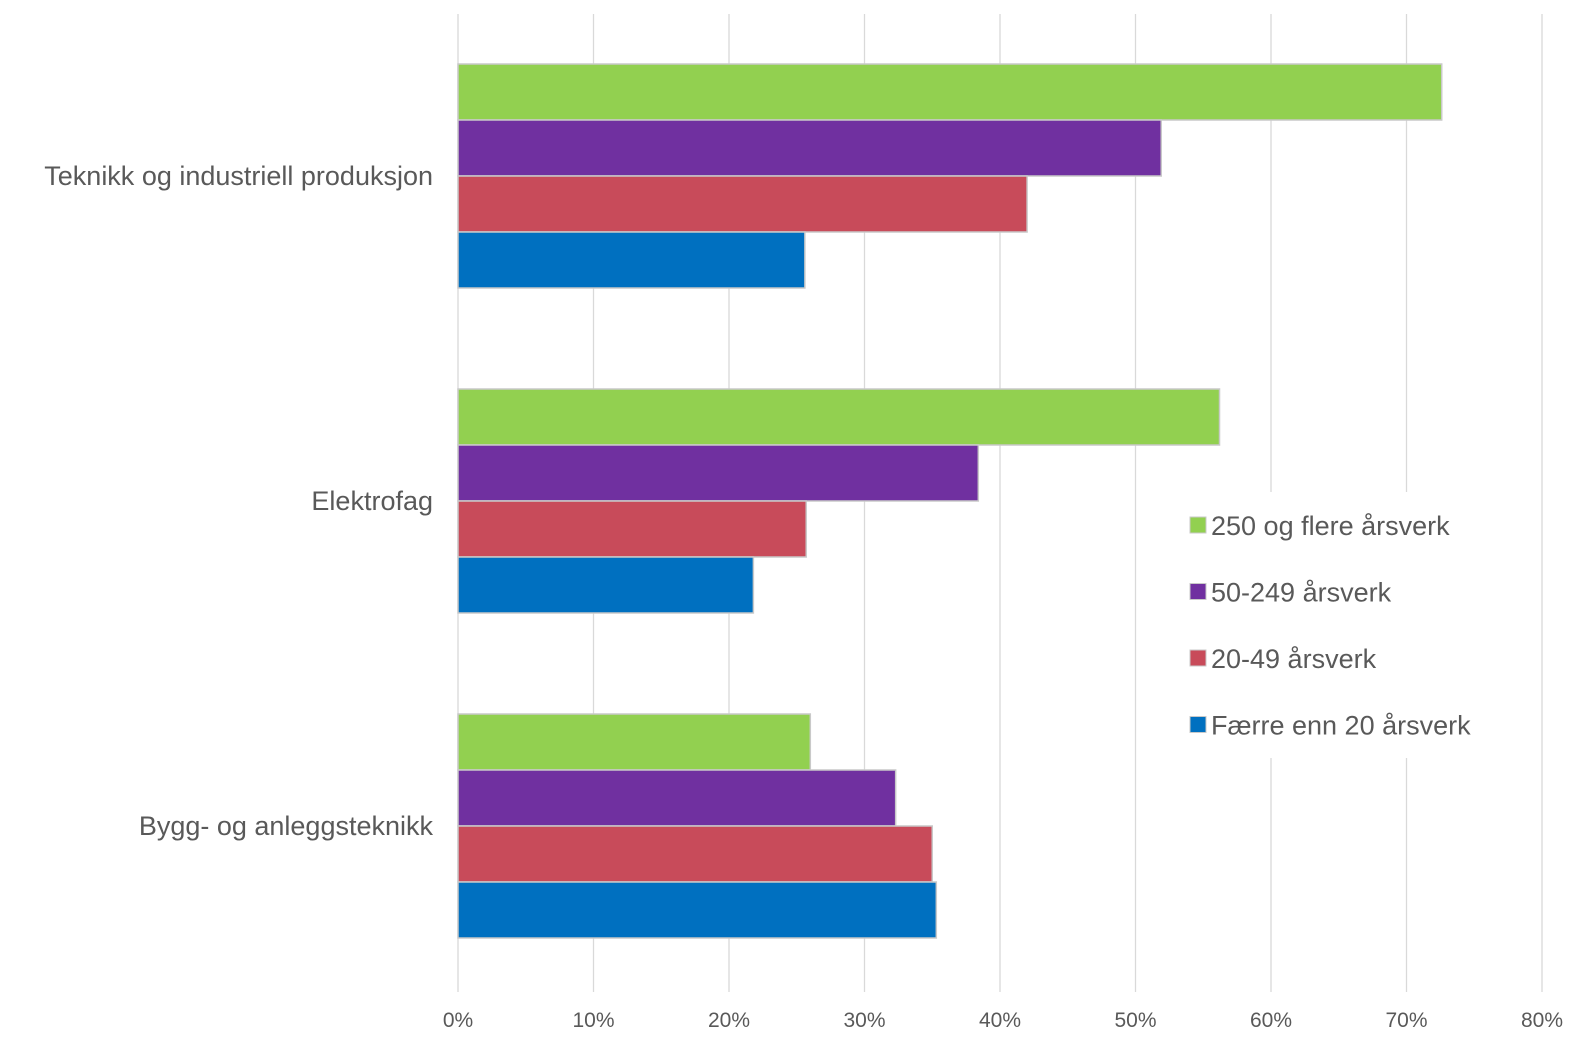 Image resolution: width=1585 pixels, height=1043 pixels. I want to click on legend-label: 20-49 årsverk, so click(1294, 659).